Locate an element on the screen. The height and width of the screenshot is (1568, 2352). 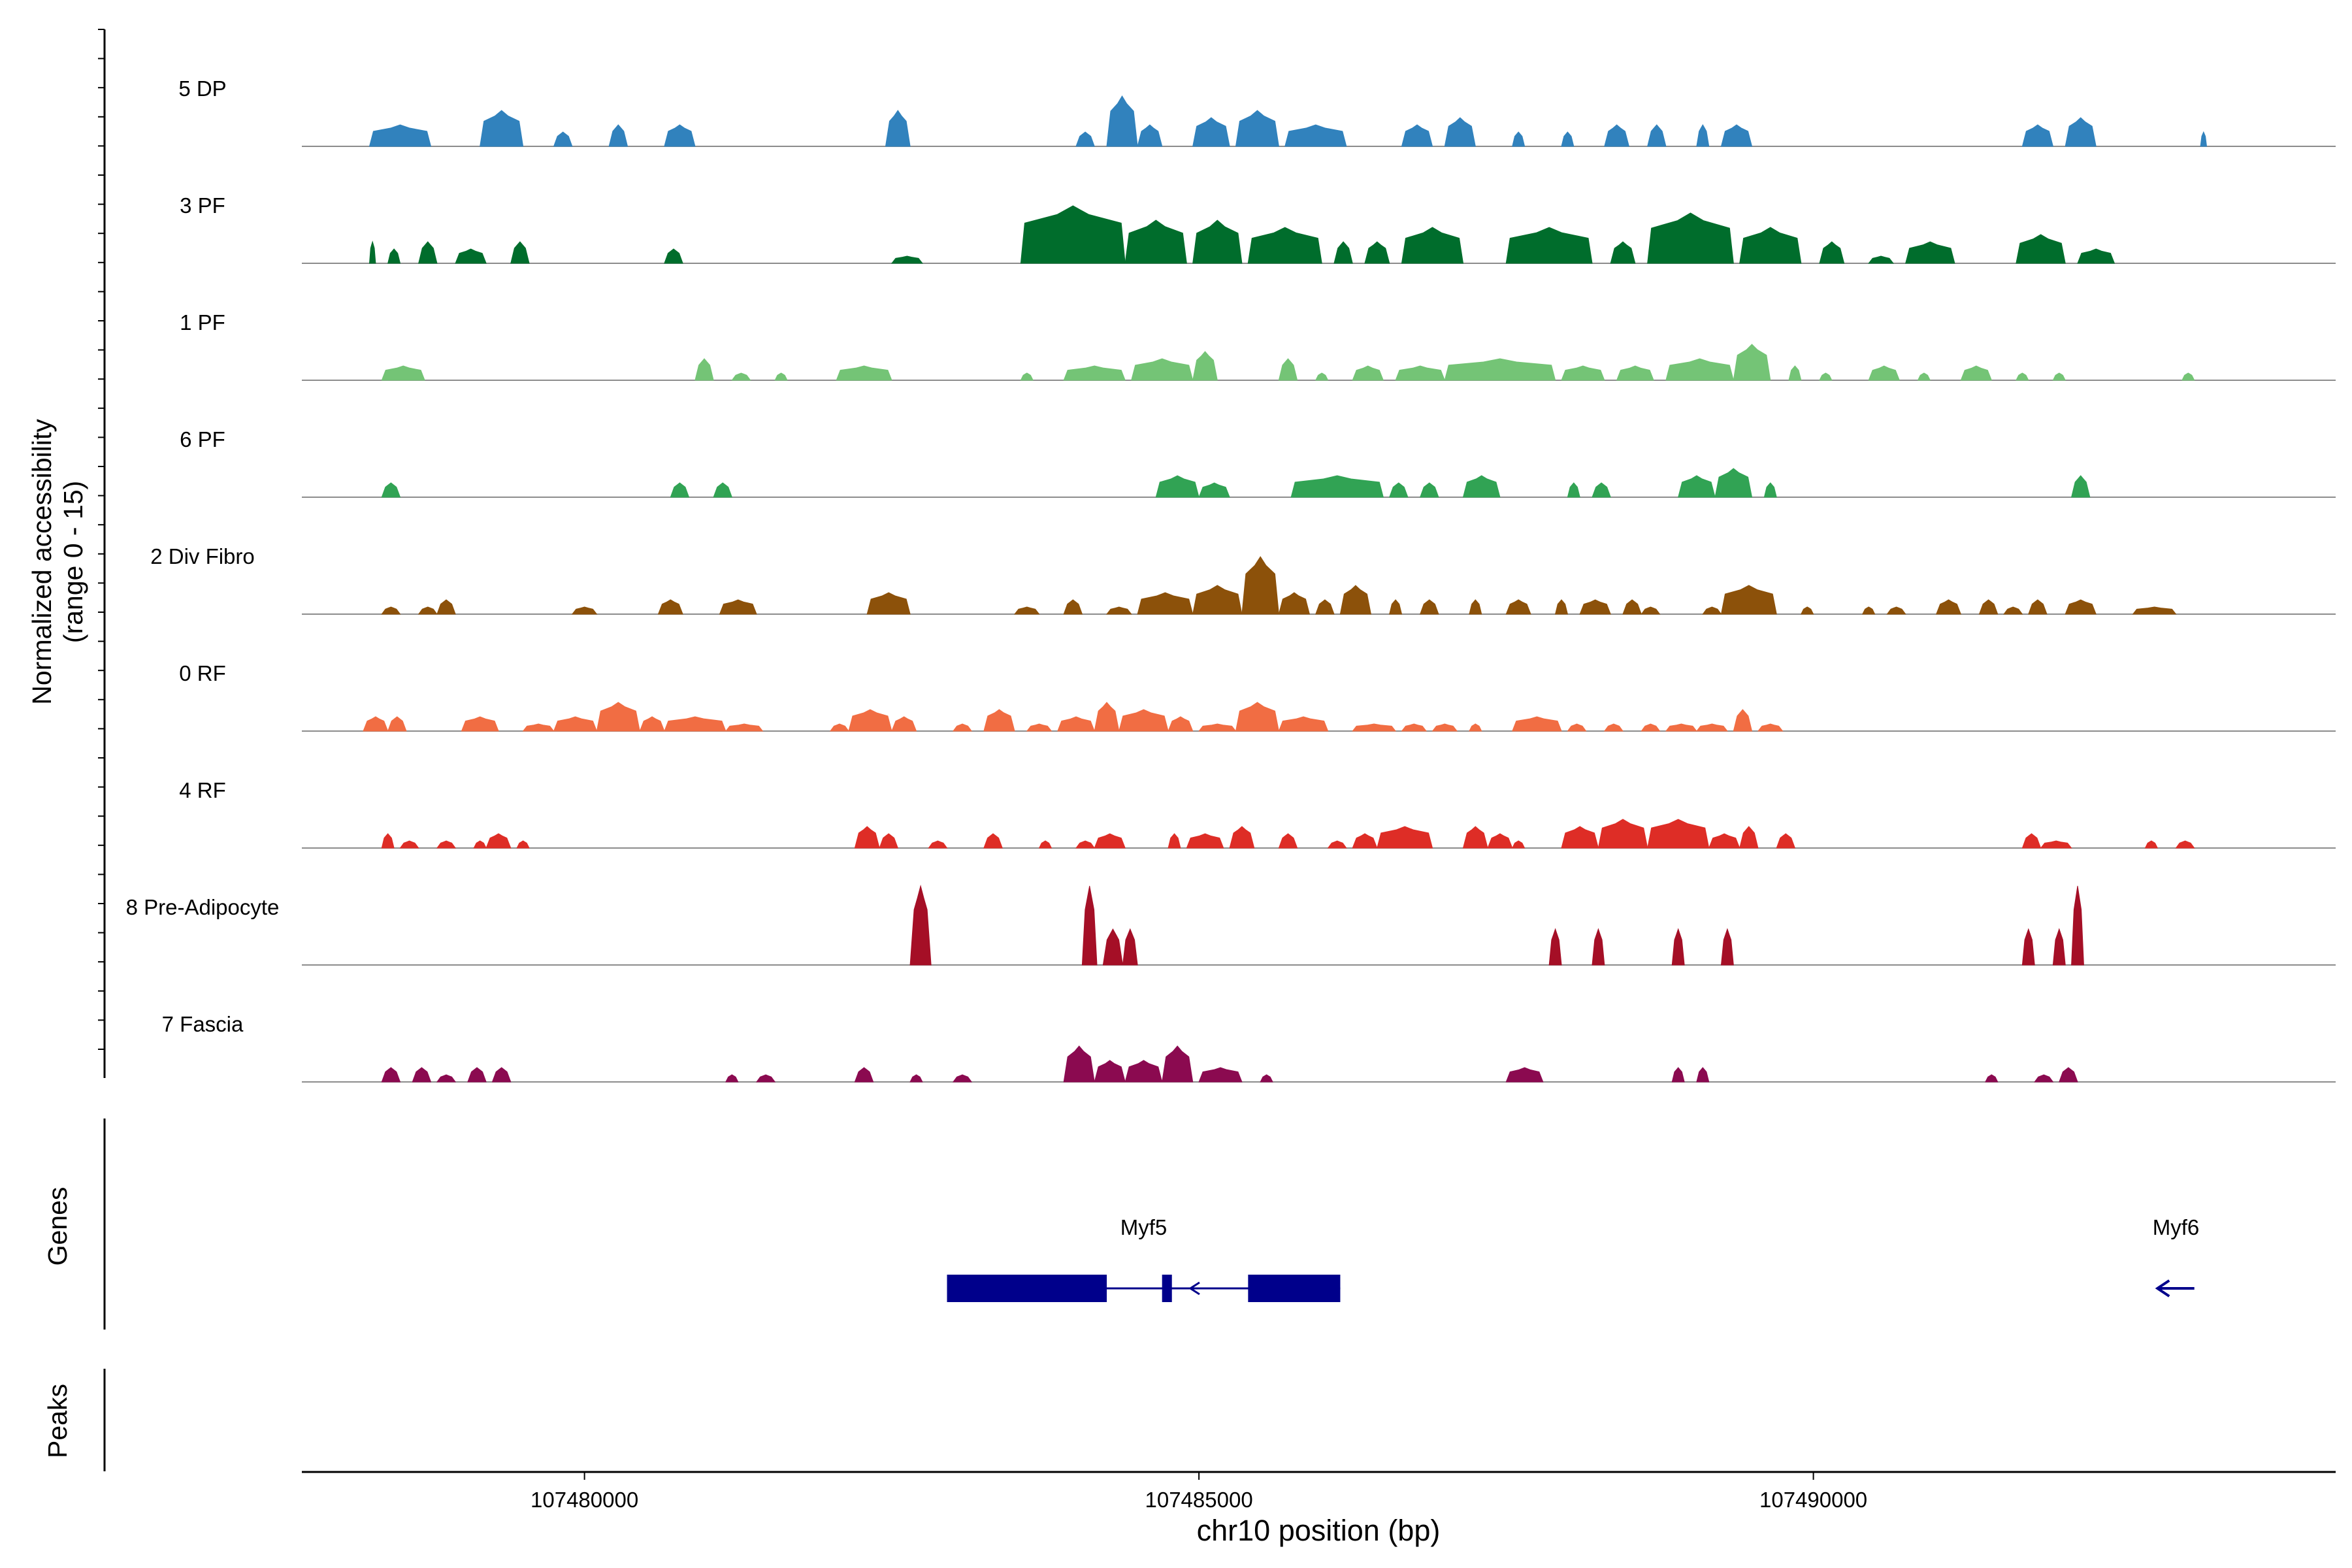
gene-myf6: Myf6 is located at coordinates (2176, 1256).